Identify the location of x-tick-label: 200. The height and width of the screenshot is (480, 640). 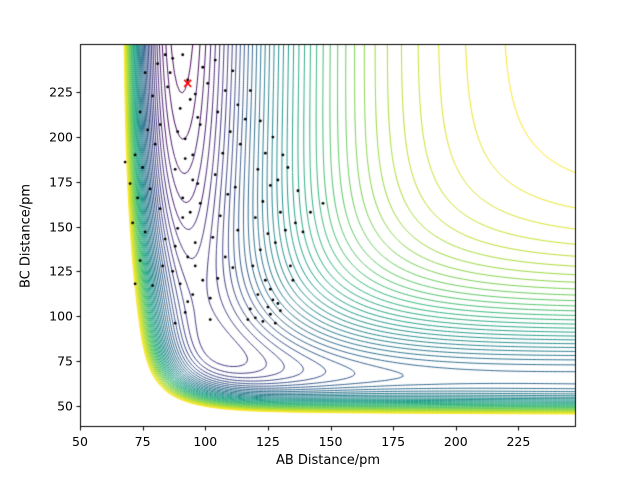
(455, 441).